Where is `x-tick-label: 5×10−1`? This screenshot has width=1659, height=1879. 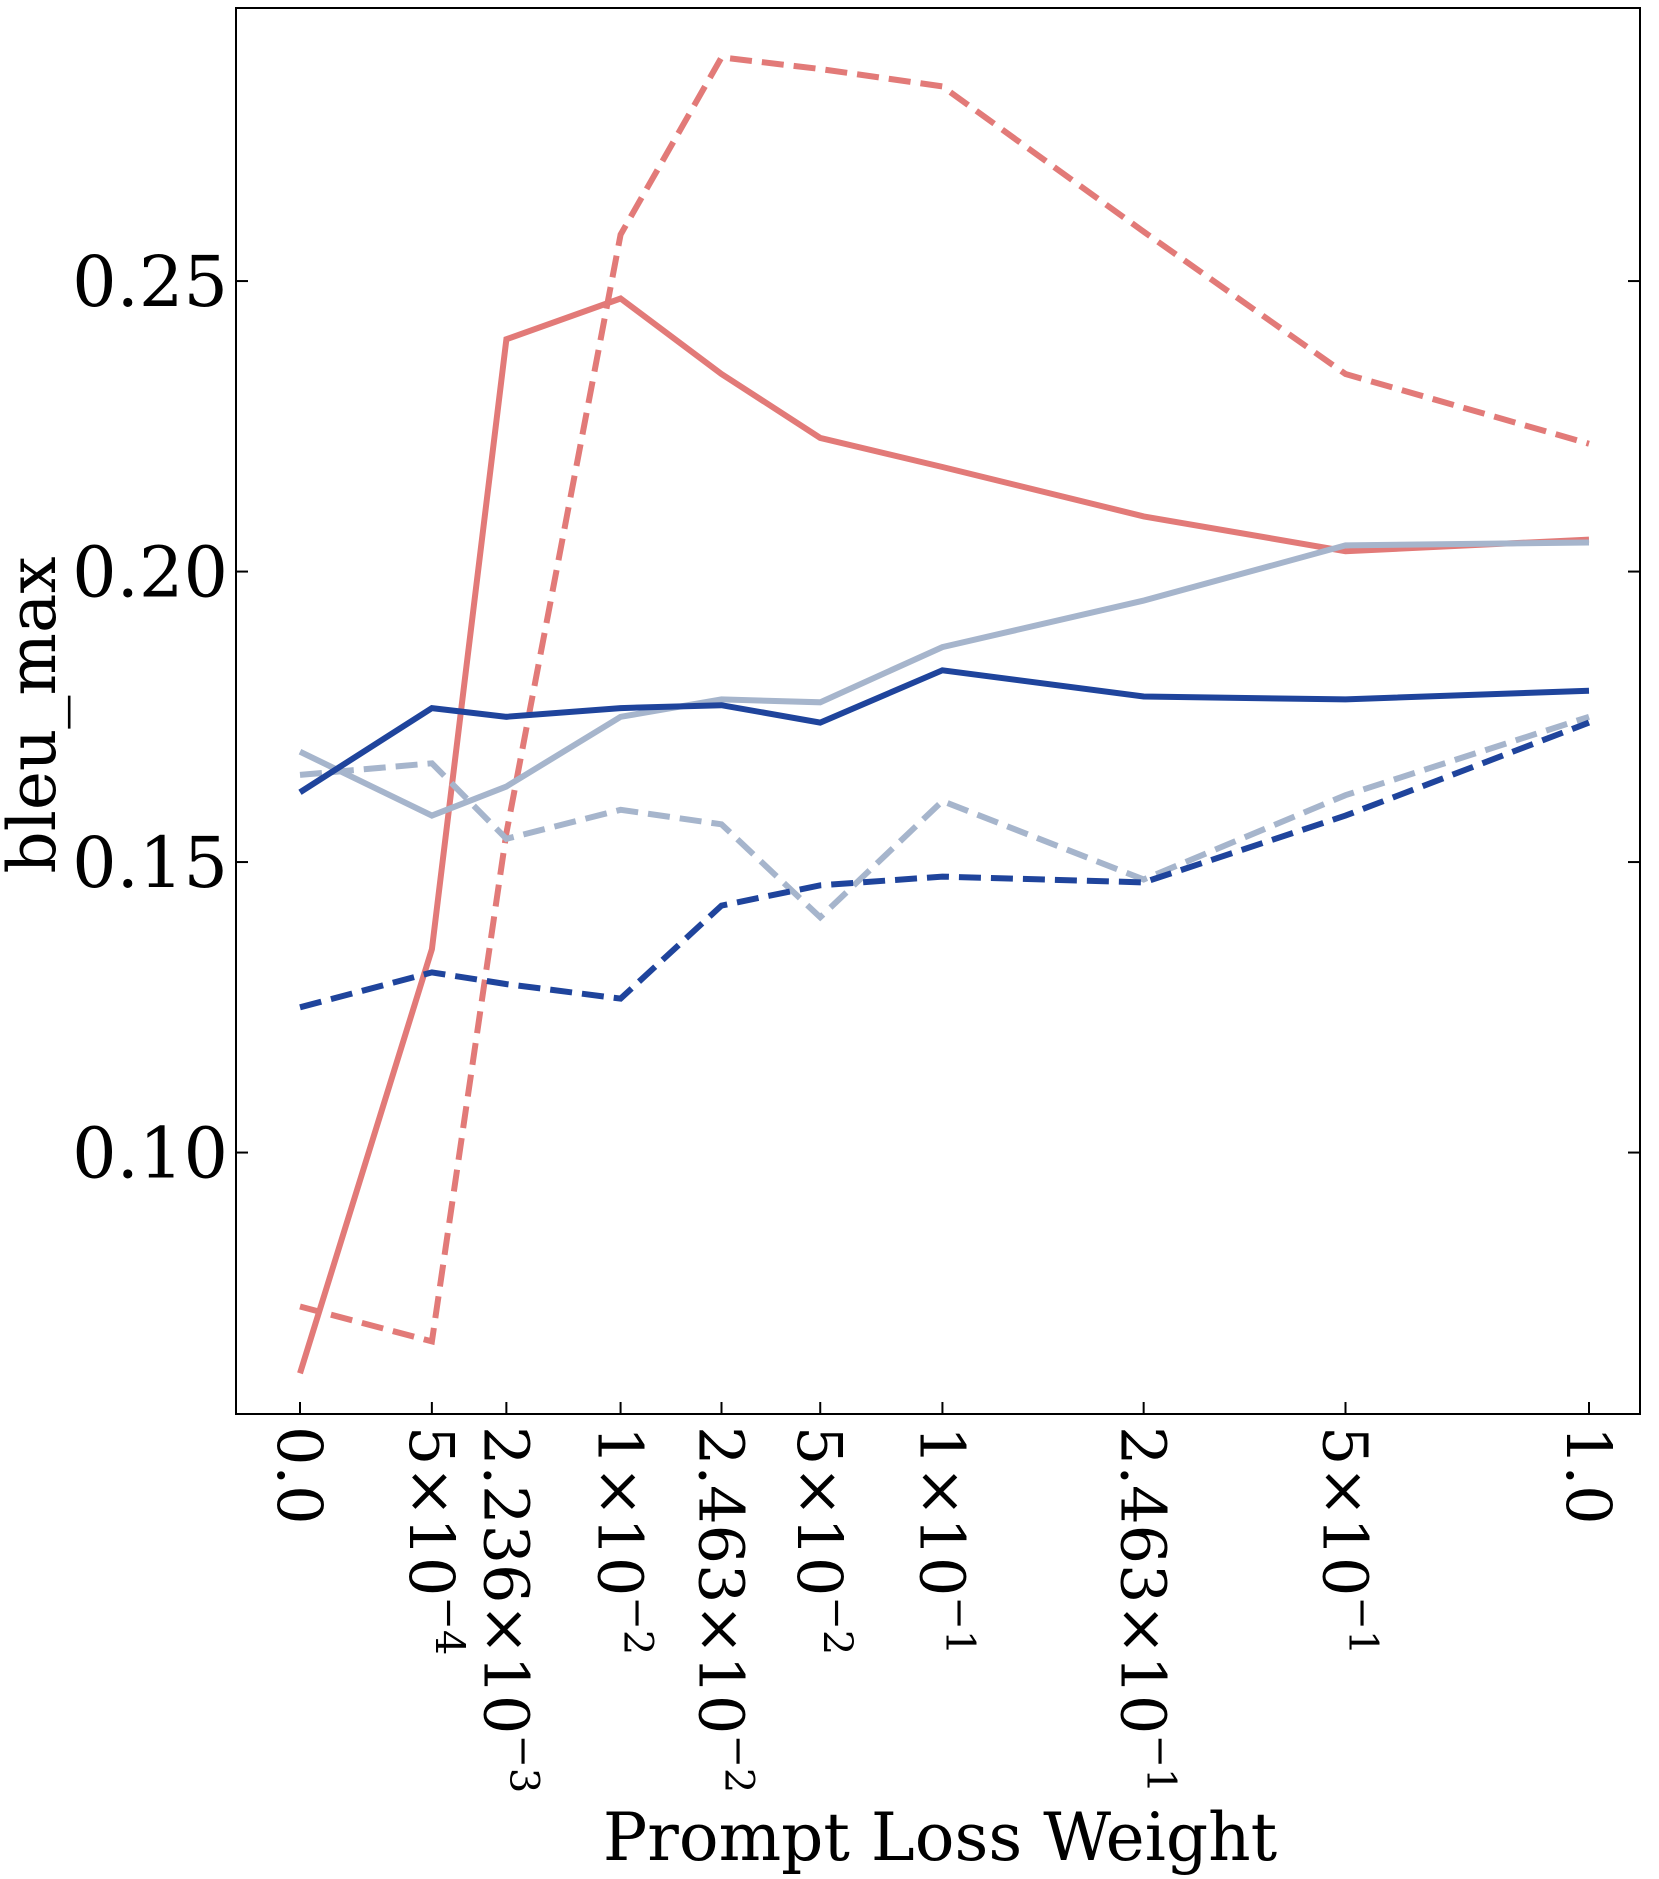
x-tick-label: 5×10−1 is located at coordinates (1347, 1540).